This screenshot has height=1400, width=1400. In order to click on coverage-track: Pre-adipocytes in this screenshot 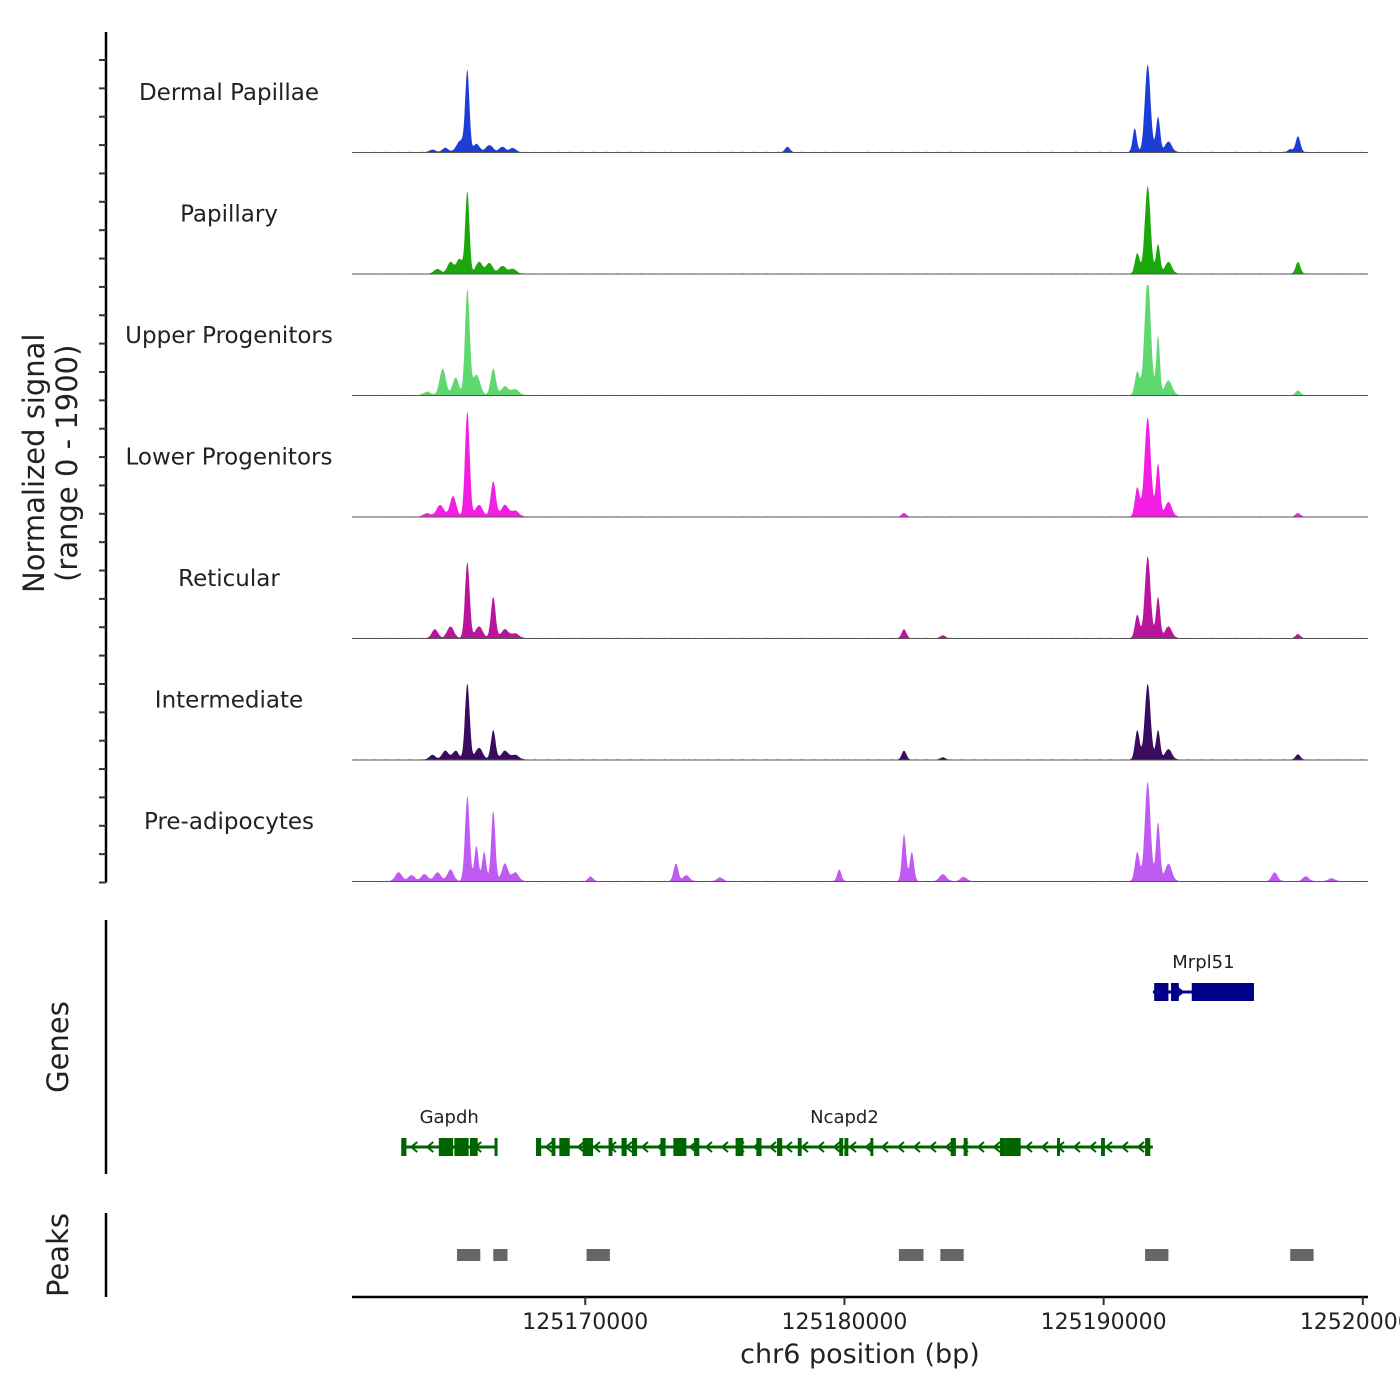, I will do `click(756, 832)`.